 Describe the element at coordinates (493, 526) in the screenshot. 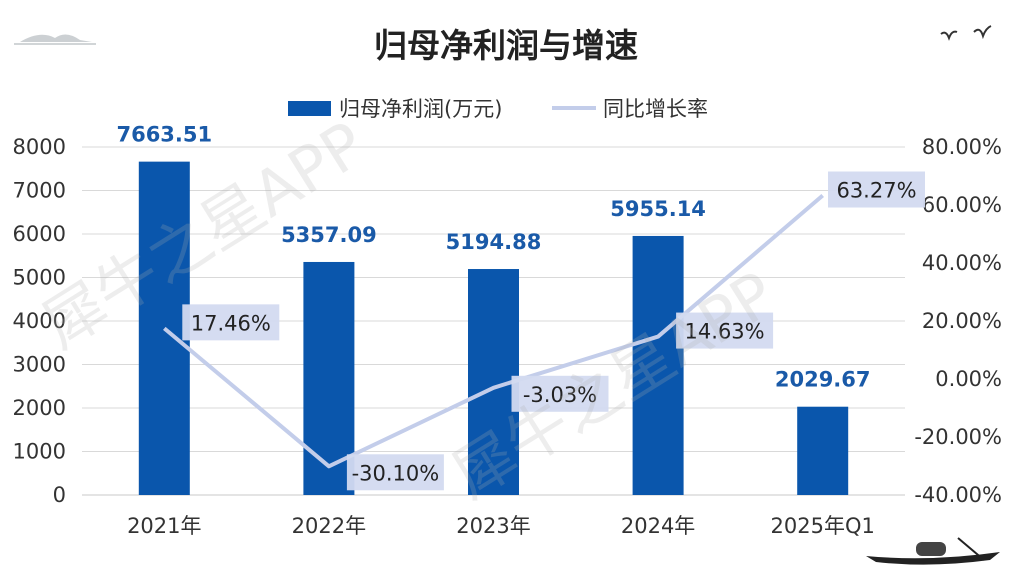

I see `x-tick-label: 2023年` at that location.